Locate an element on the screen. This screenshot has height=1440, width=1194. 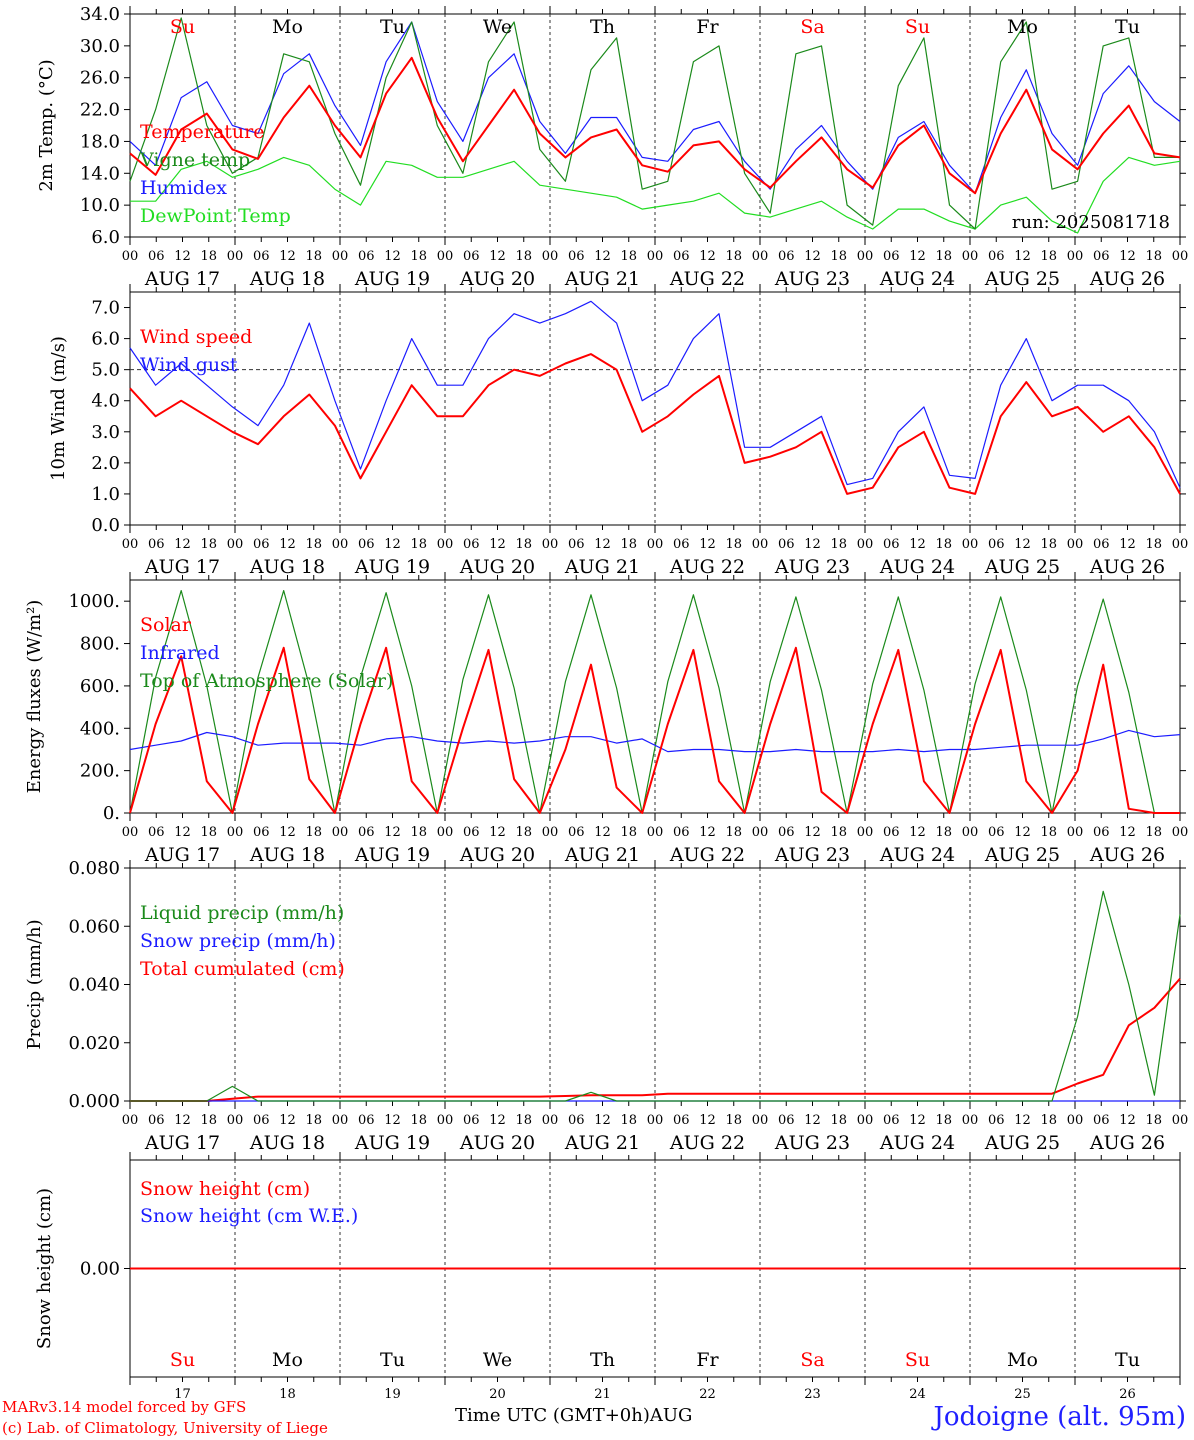
legend-entry: Temperature is located at coordinates (202, 132).